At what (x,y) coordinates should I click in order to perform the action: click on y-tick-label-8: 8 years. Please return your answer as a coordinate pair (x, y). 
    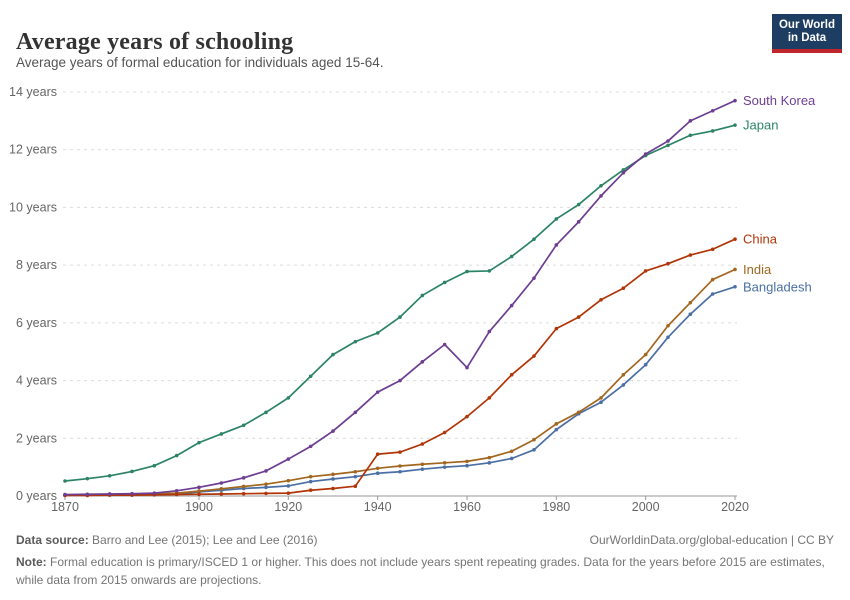
    Looking at the image, I should click on (36, 265).